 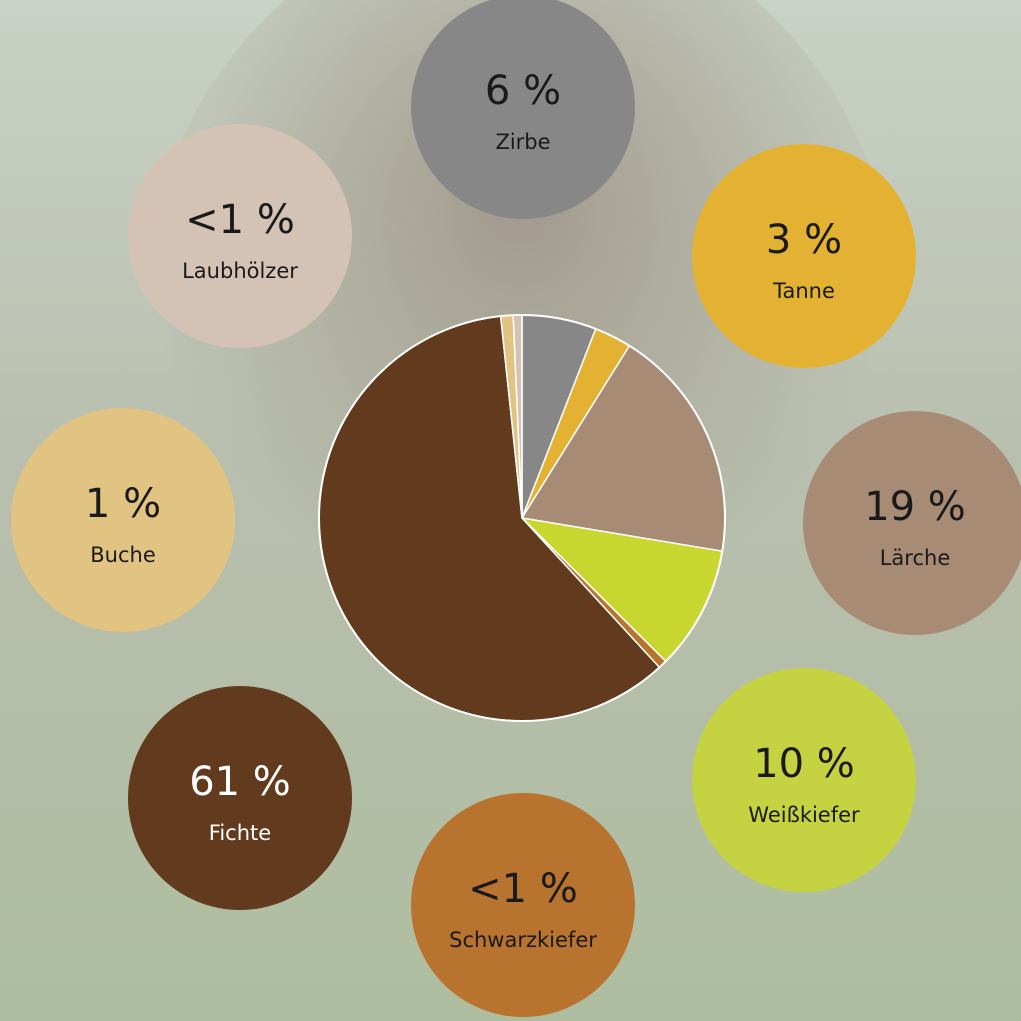 What do you see at coordinates (240, 782) in the screenshot?
I see `value-label: 61 %` at bounding box center [240, 782].